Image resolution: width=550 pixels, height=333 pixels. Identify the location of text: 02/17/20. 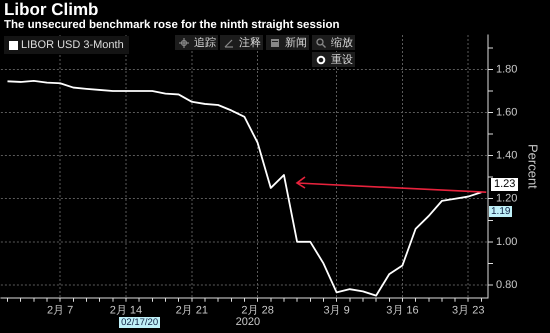
(139, 322).